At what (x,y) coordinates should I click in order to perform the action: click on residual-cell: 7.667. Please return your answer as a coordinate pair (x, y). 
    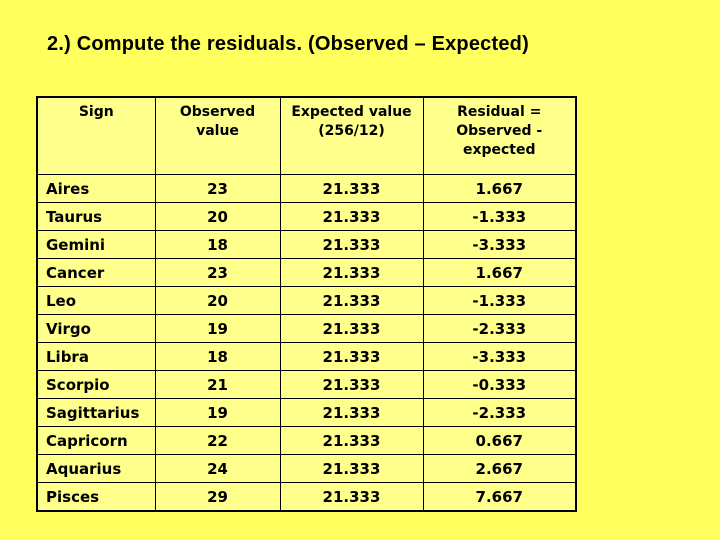
    Looking at the image, I should click on (499, 497).